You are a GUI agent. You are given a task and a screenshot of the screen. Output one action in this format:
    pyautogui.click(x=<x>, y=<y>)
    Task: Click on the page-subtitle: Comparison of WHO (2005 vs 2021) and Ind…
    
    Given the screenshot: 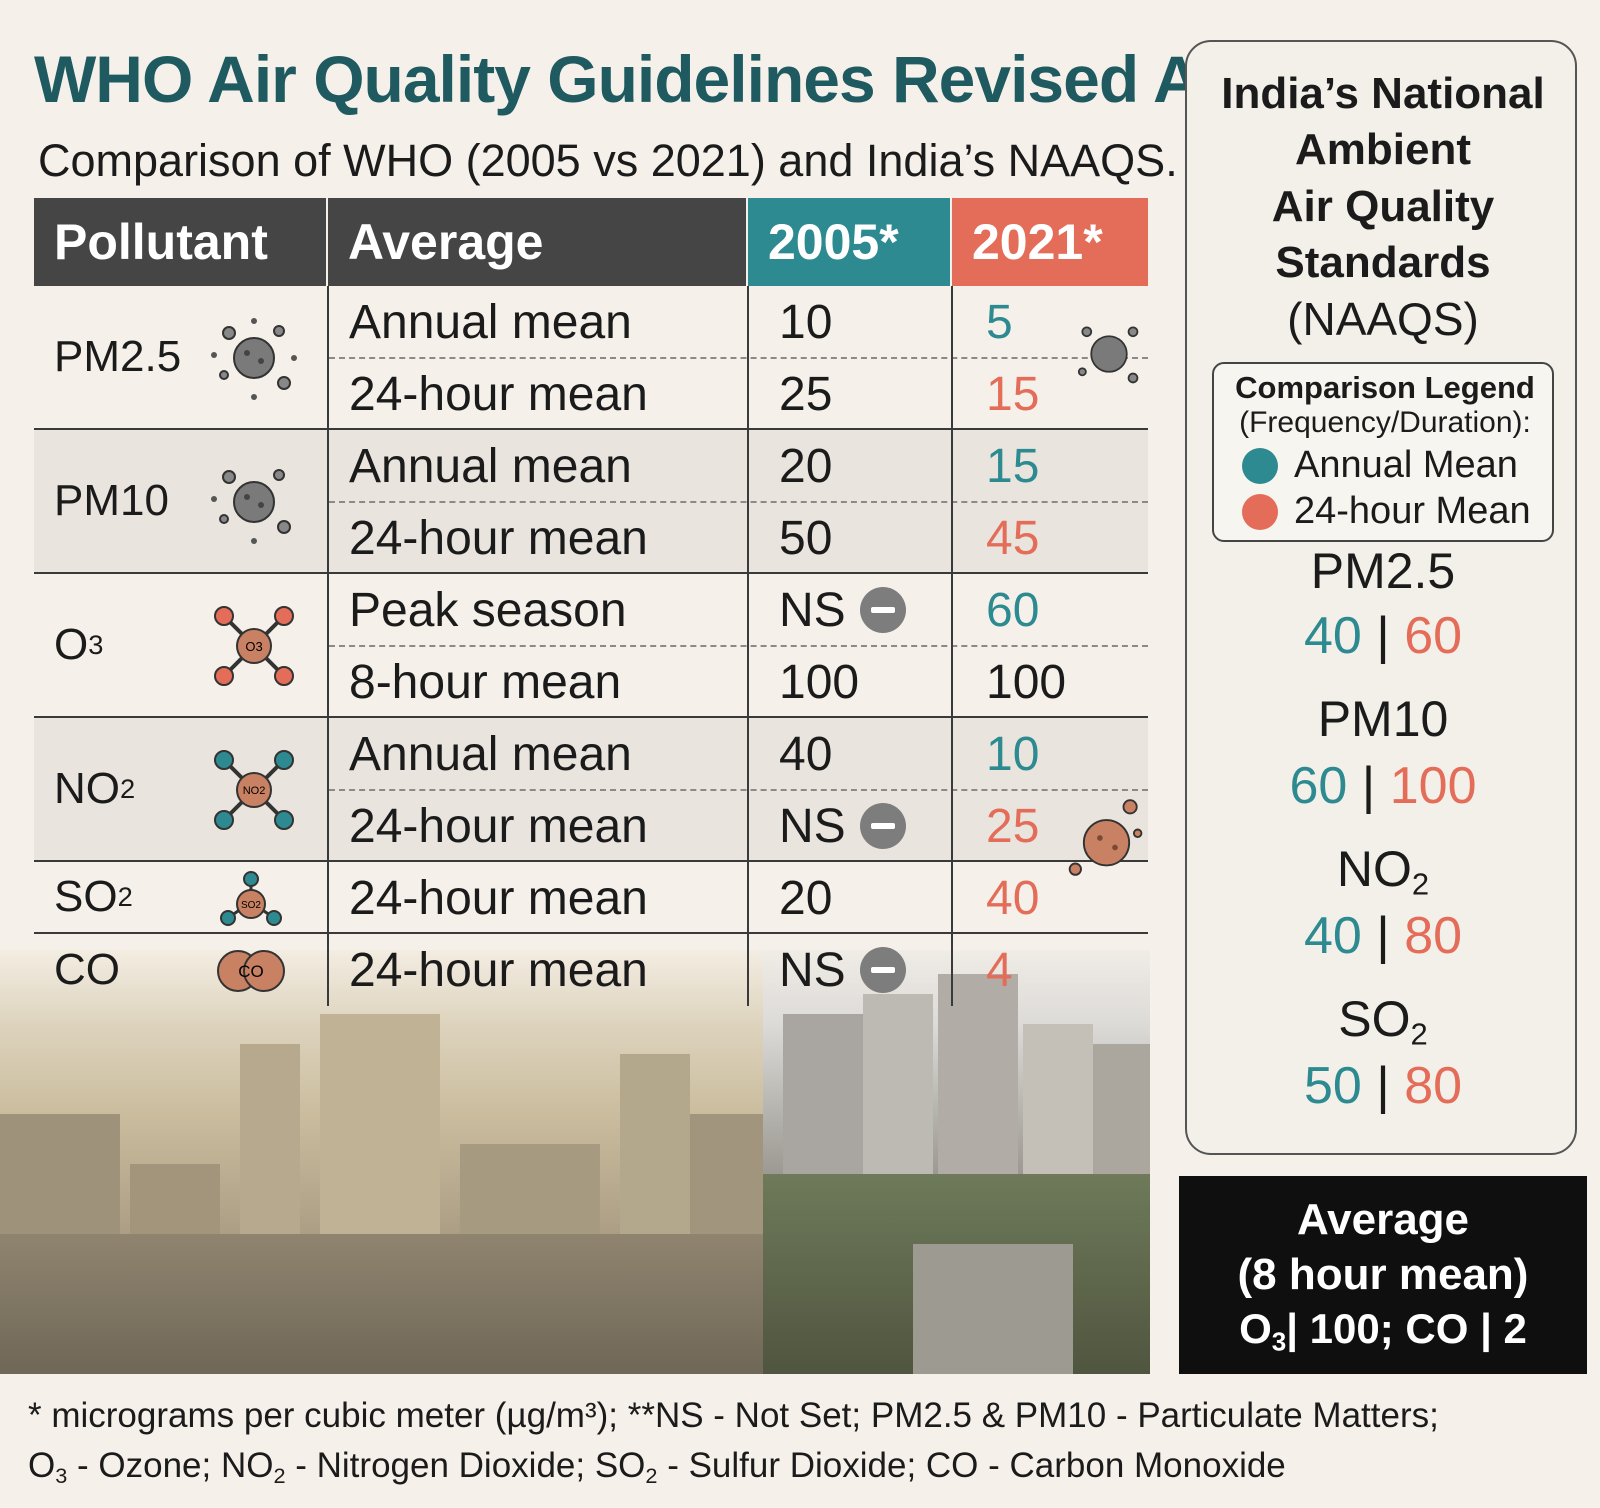 What is the action you would take?
    pyautogui.click(x=608, y=160)
    